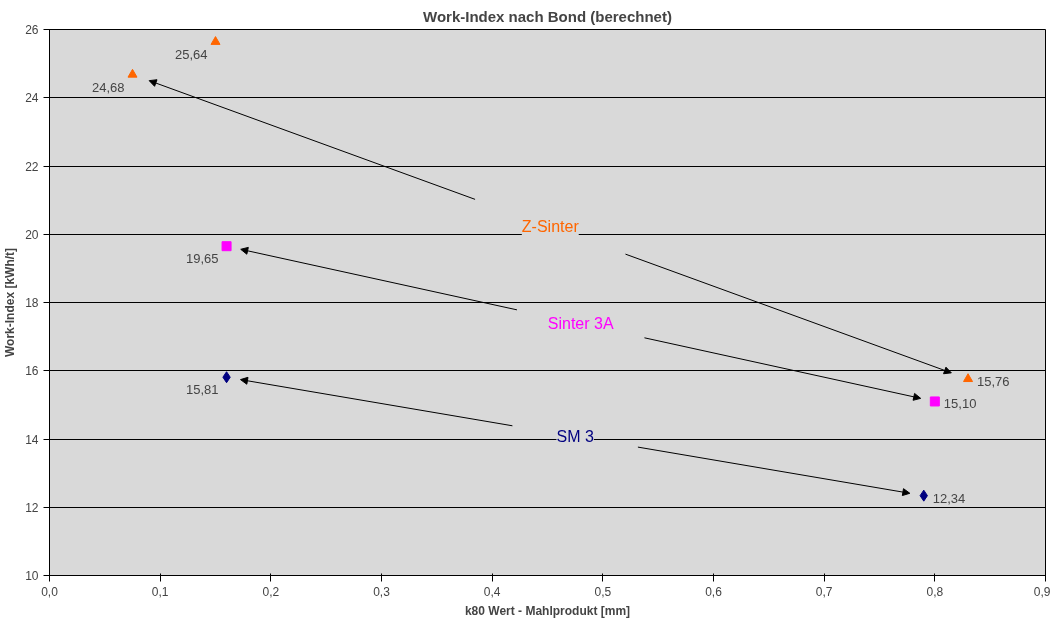 The image size is (1063, 632). Describe the element at coordinates (575, 436) in the screenshot. I see `text: SM 3` at that location.